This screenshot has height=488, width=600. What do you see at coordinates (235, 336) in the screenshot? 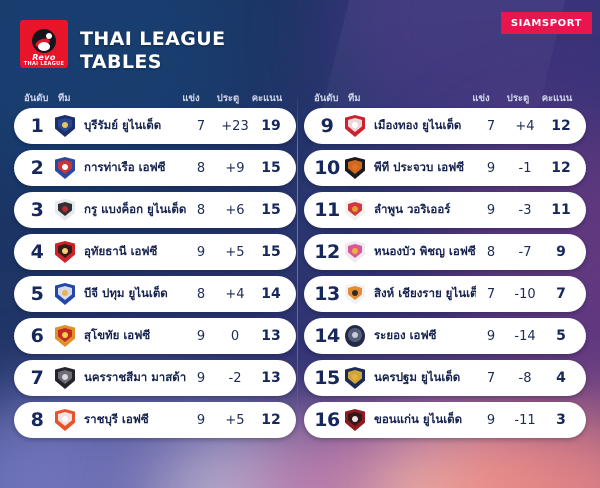
I see `goal-diff-value: 0` at bounding box center [235, 336].